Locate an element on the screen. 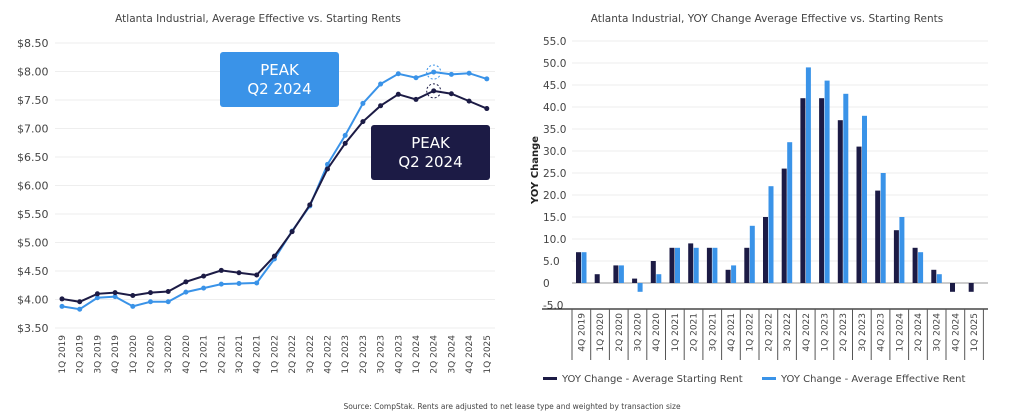  x-tick-label: 1Q 2020 is located at coordinates (601, 332).